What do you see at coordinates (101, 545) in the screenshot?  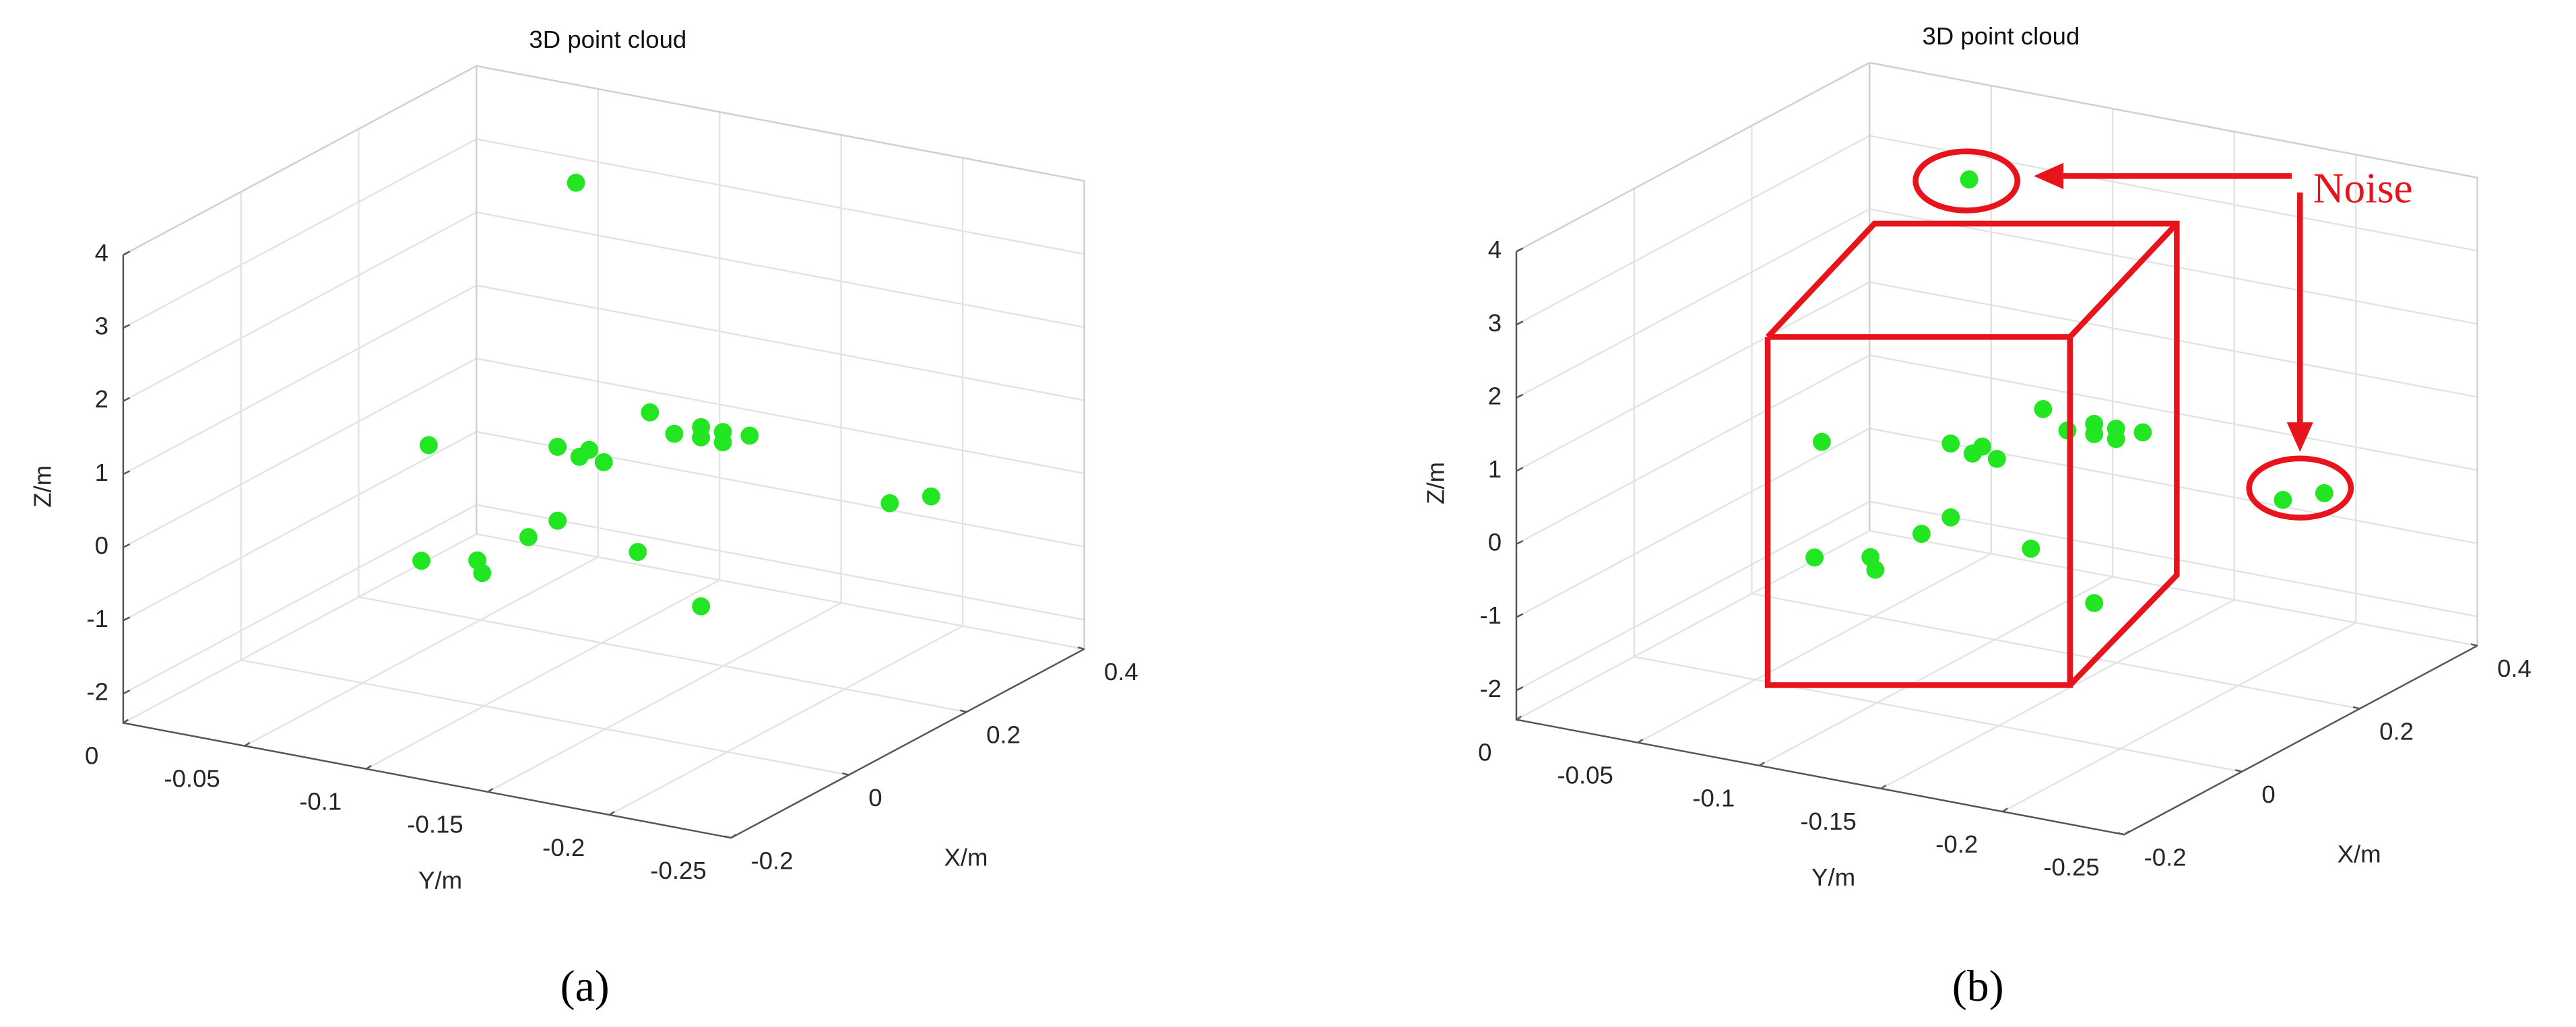 I see `z-tick-label: 0` at bounding box center [101, 545].